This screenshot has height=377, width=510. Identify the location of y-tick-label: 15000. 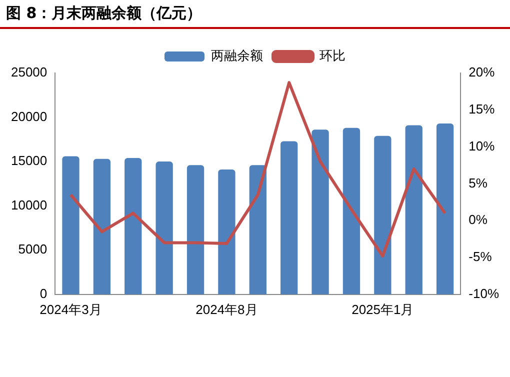
(29, 160).